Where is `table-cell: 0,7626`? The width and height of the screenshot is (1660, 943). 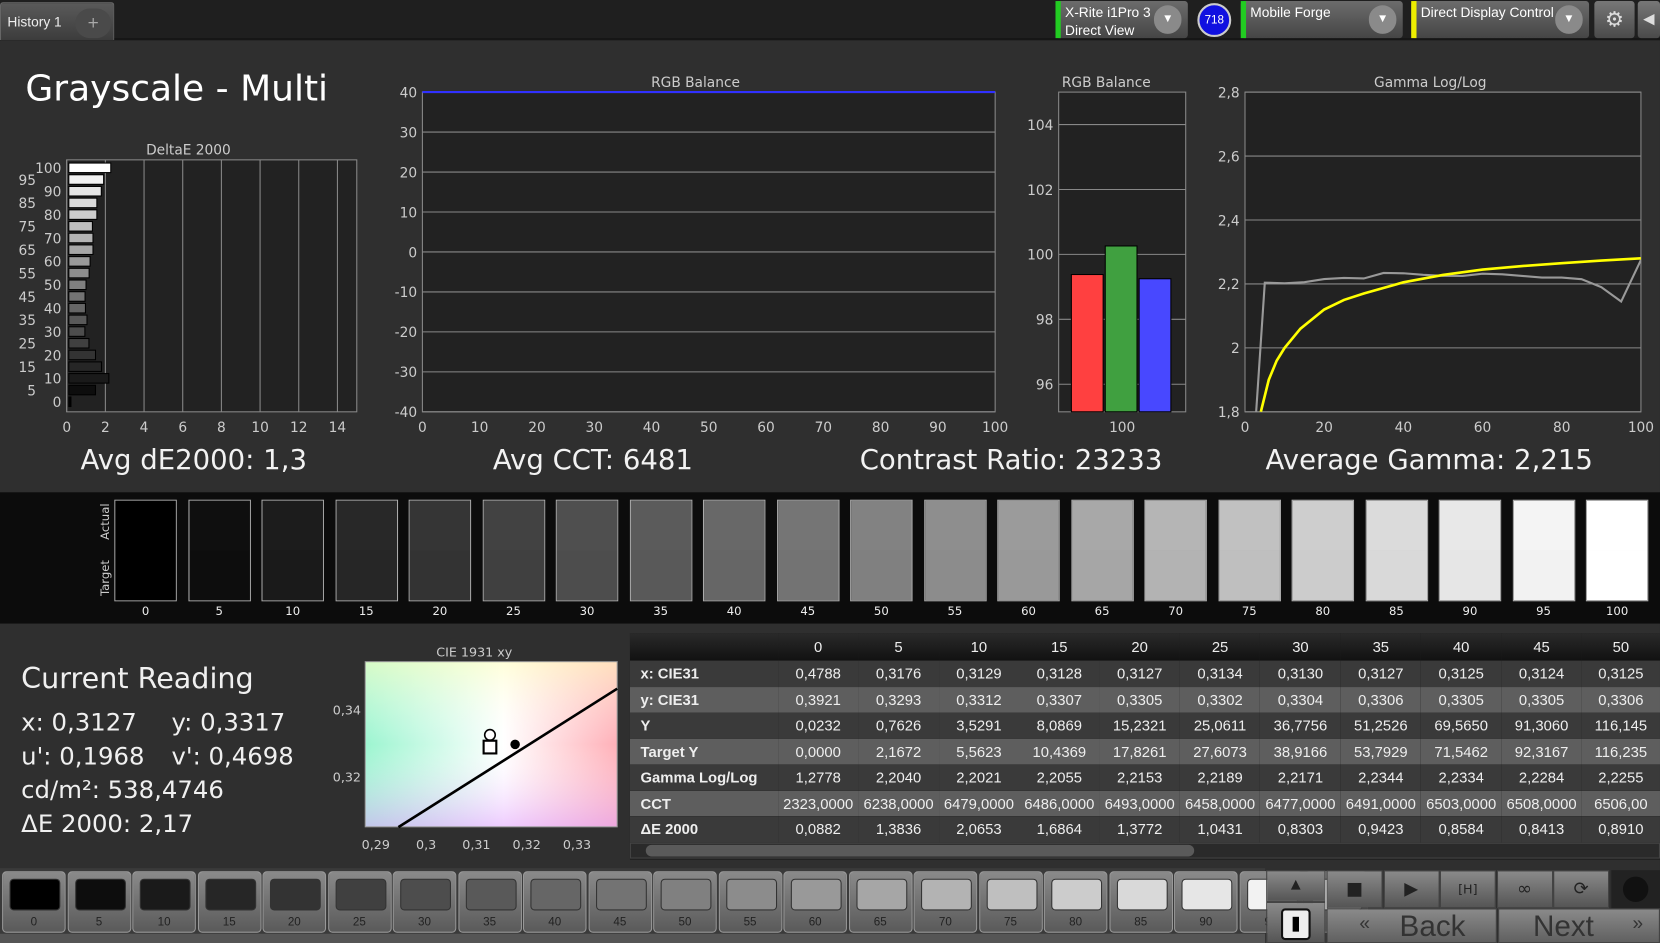
table-cell: 0,7626 is located at coordinates (898, 725).